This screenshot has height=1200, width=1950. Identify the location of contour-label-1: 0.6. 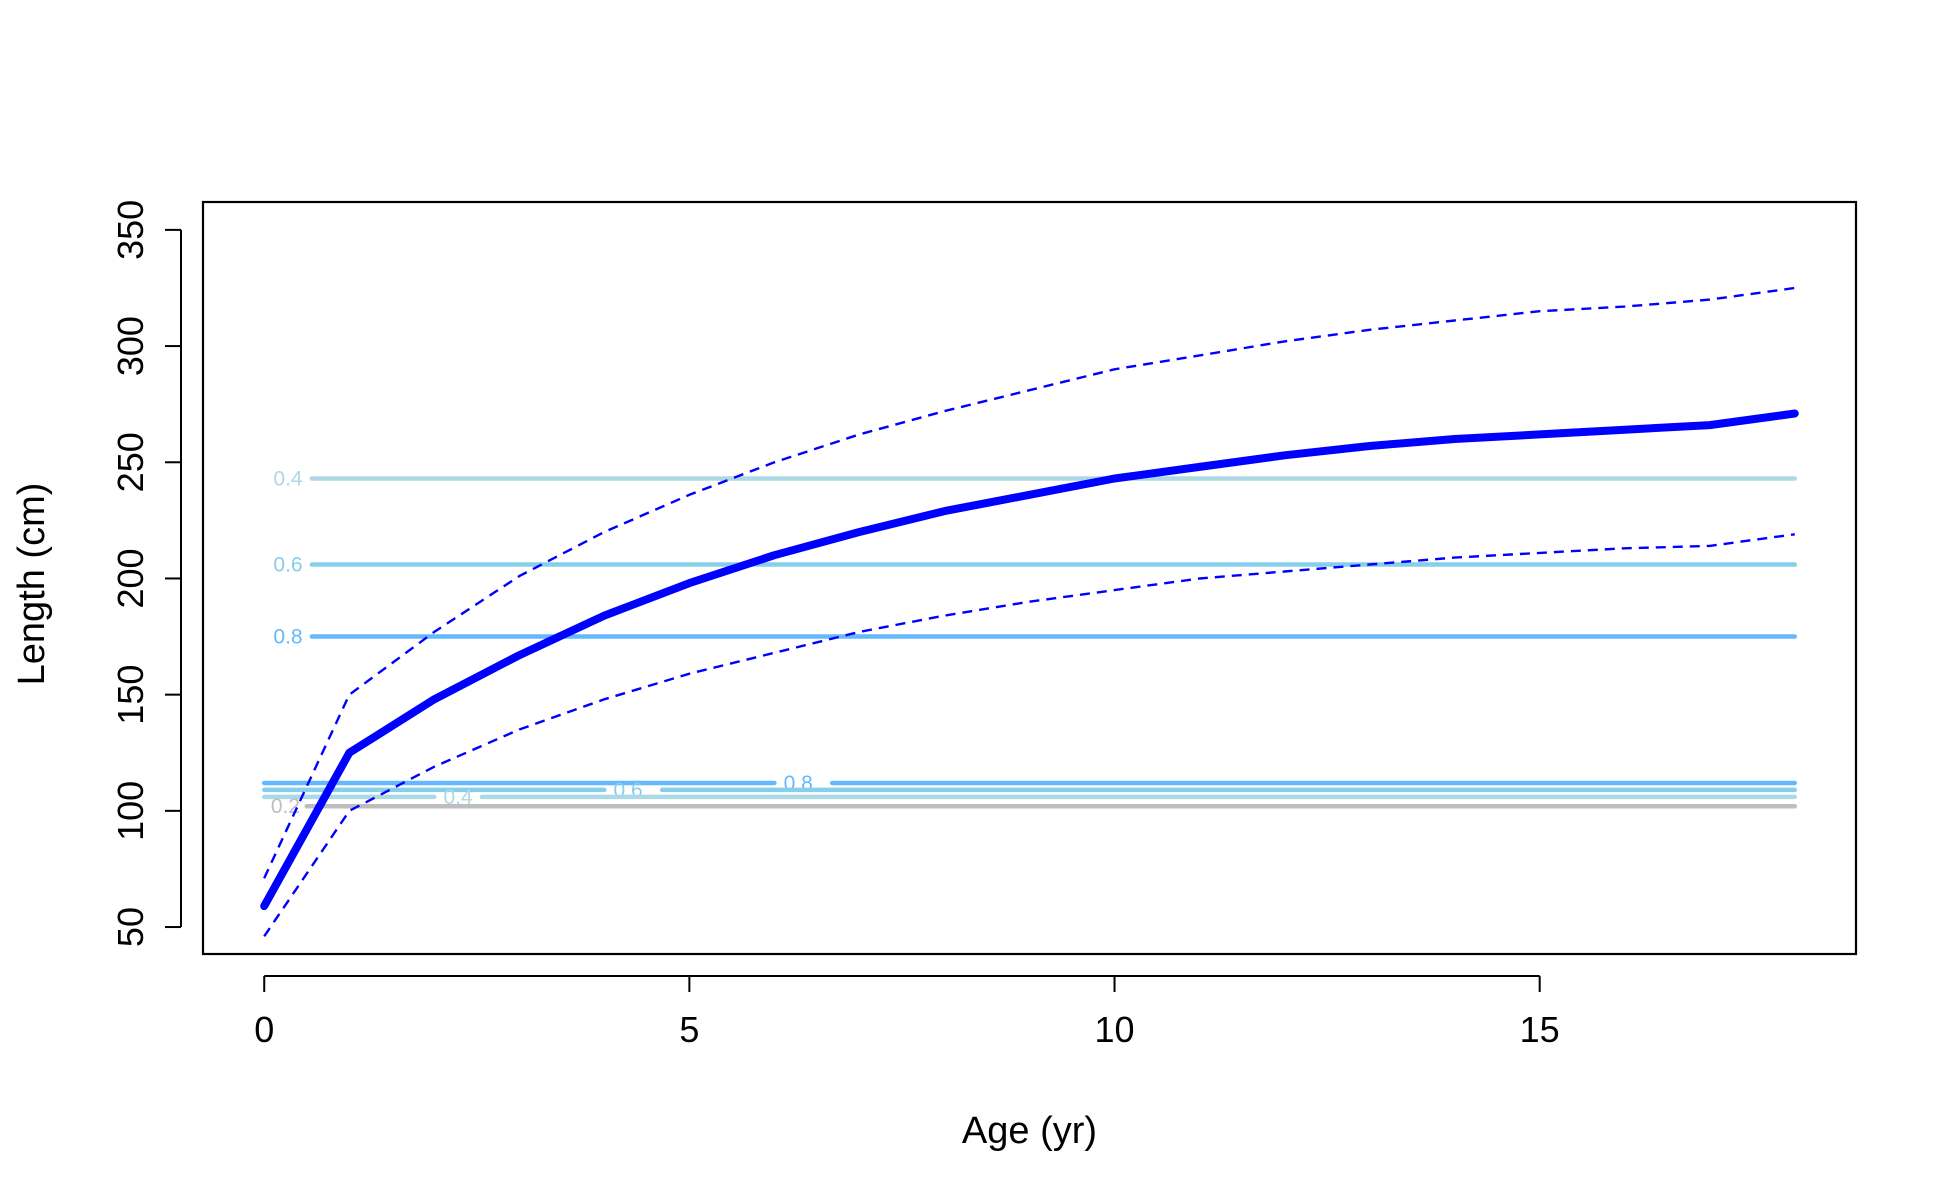
(287, 565).